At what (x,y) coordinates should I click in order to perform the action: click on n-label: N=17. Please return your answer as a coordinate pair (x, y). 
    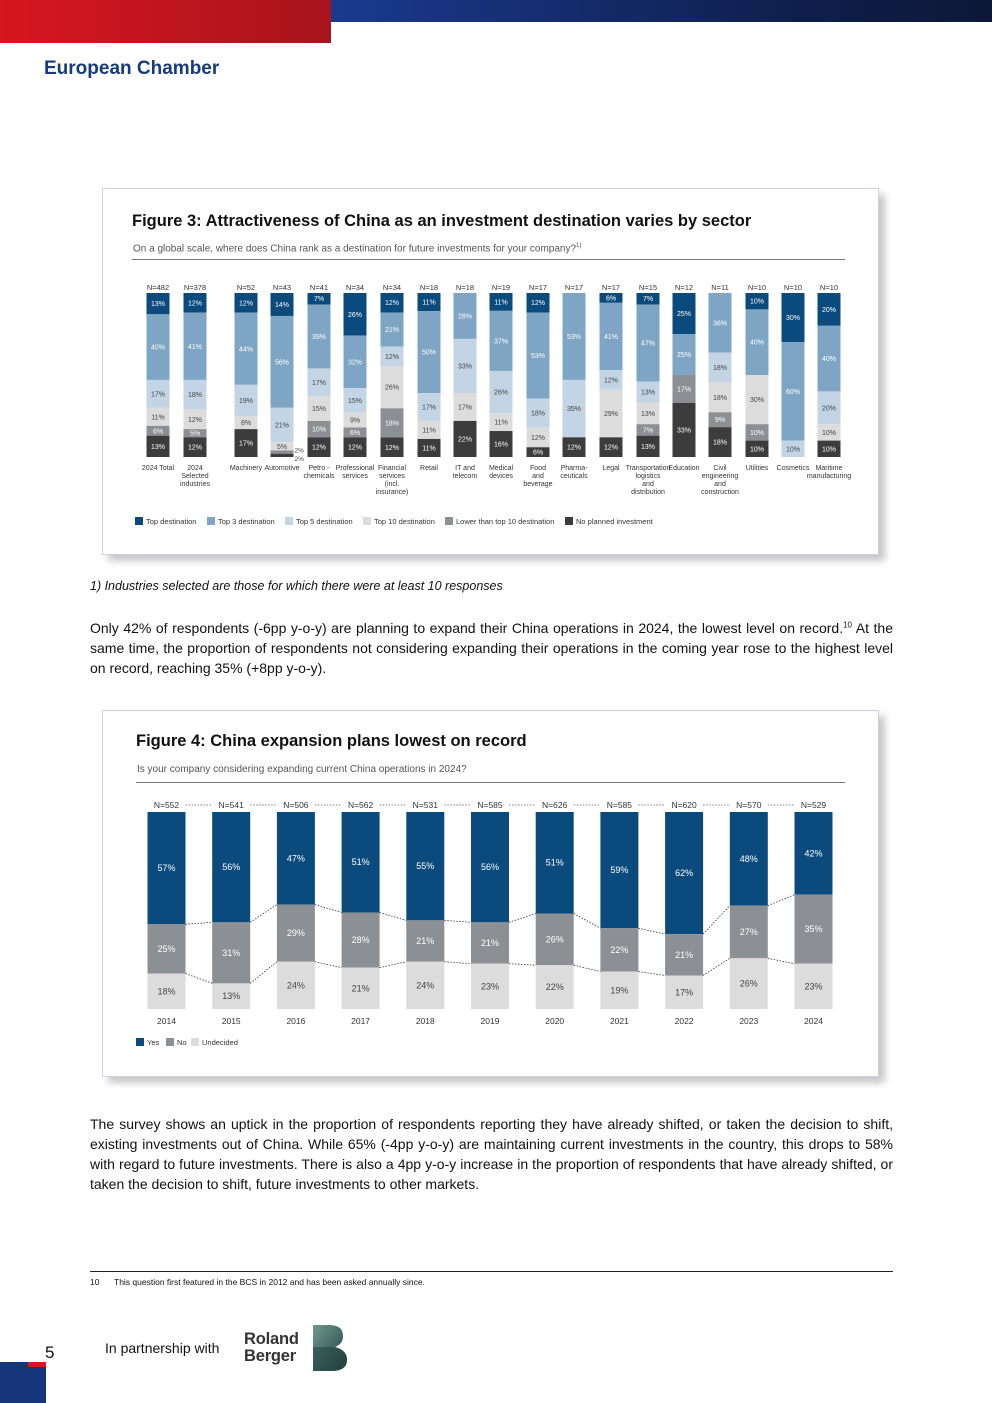
    Looking at the image, I should click on (574, 287).